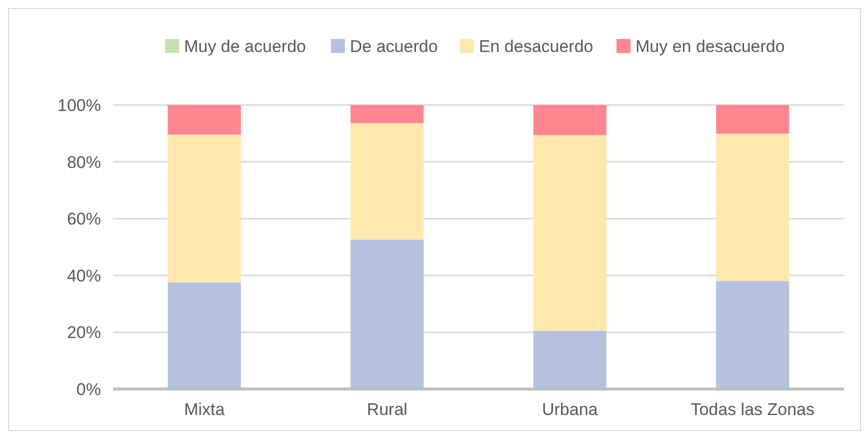 The height and width of the screenshot is (438, 868). I want to click on y-tick-label: 100%, so click(79, 105).